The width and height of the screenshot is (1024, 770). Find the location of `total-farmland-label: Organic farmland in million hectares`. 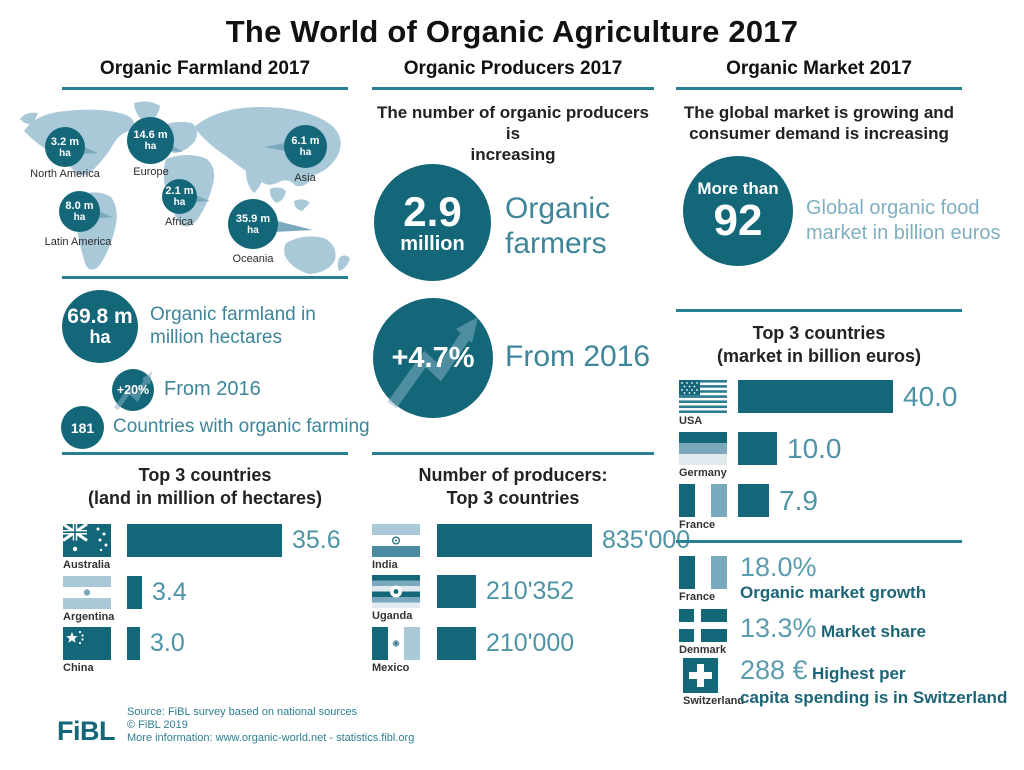

total-farmland-label: Organic farmland in million hectares is located at coordinates (233, 326).